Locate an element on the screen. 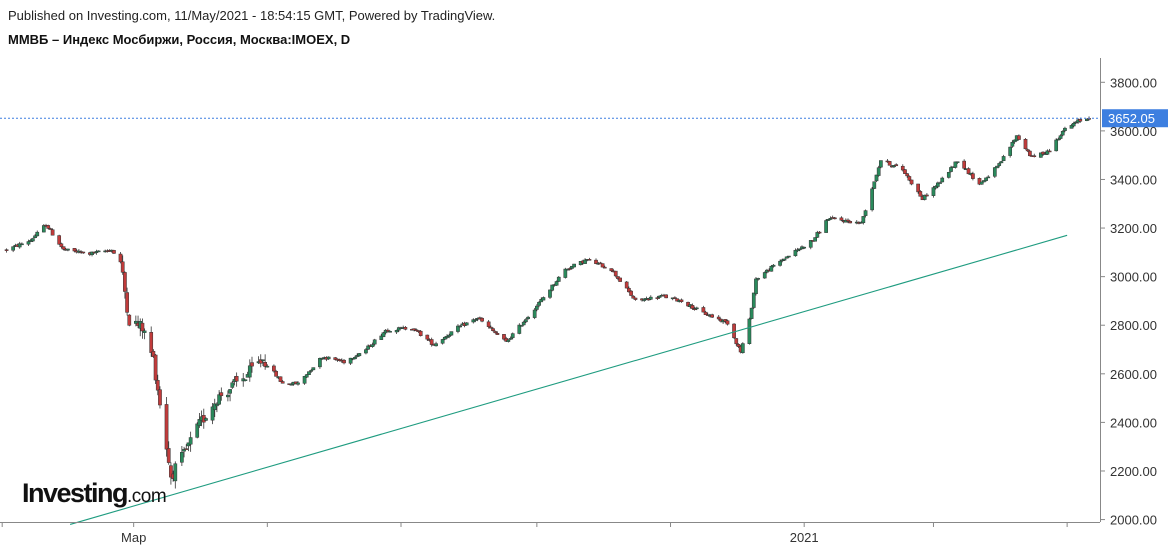 The width and height of the screenshot is (1173, 552). y-tick-label: 2800.00 is located at coordinates (1133, 325).